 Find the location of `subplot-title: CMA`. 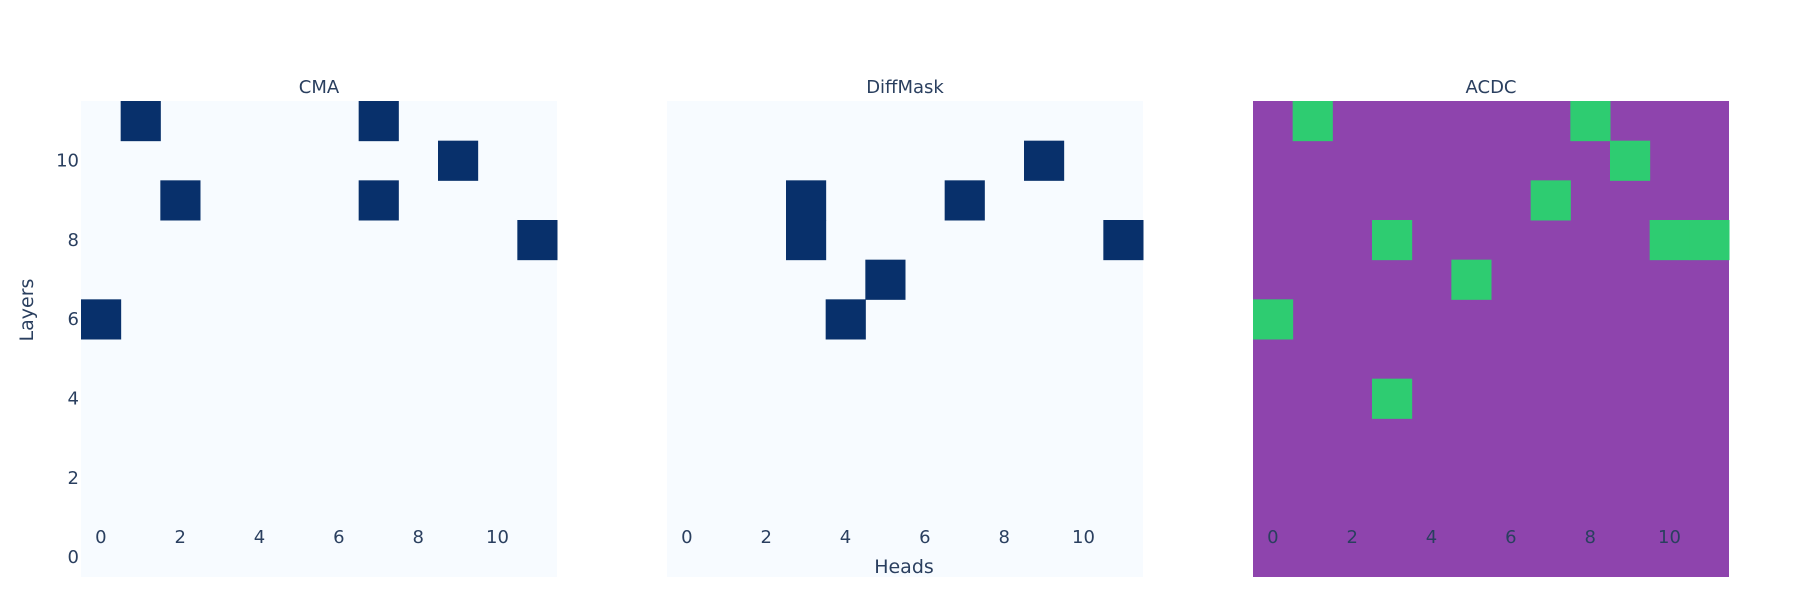

subplot-title: CMA is located at coordinates (319, 87).